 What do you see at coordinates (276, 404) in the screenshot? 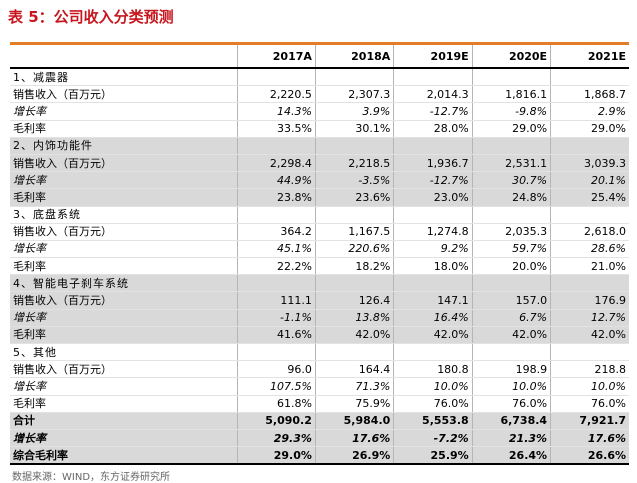
I see `value-cell: 61.8%` at bounding box center [276, 404].